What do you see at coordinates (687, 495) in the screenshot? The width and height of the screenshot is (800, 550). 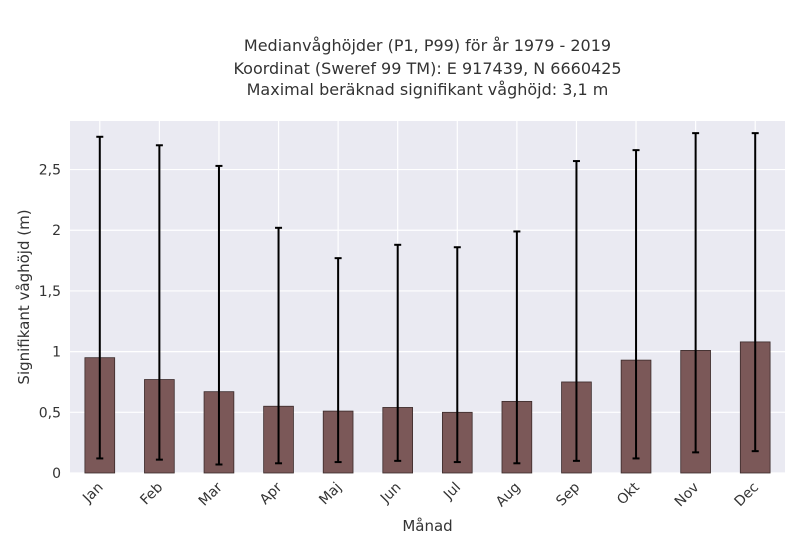 I see `x-tick-label: Nov` at bounding box center [687, 495].